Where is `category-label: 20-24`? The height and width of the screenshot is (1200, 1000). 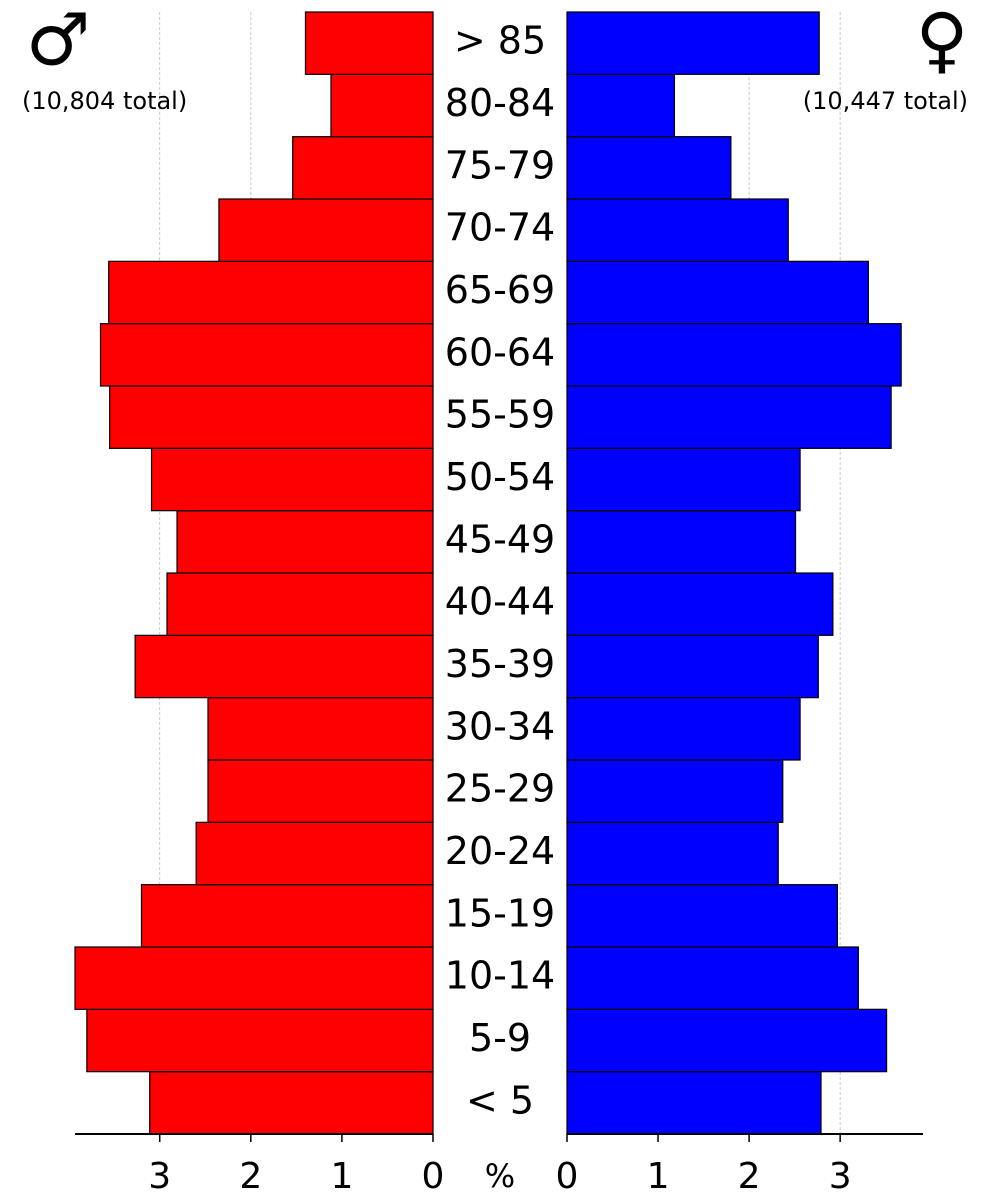
category-label: 20-24 is located at coordinates (500, 851).